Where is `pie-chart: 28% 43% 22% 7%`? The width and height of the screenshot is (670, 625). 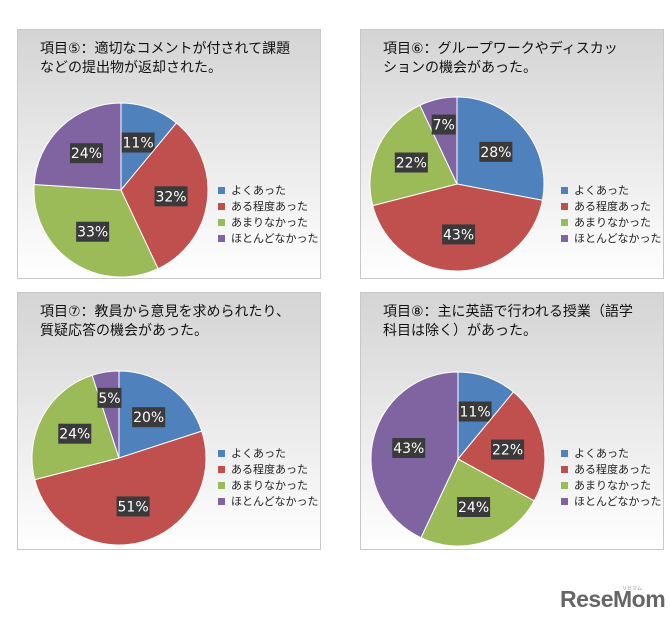
pie-chart: 28% 43% 22% 7% is located at coordinates (457, 184).